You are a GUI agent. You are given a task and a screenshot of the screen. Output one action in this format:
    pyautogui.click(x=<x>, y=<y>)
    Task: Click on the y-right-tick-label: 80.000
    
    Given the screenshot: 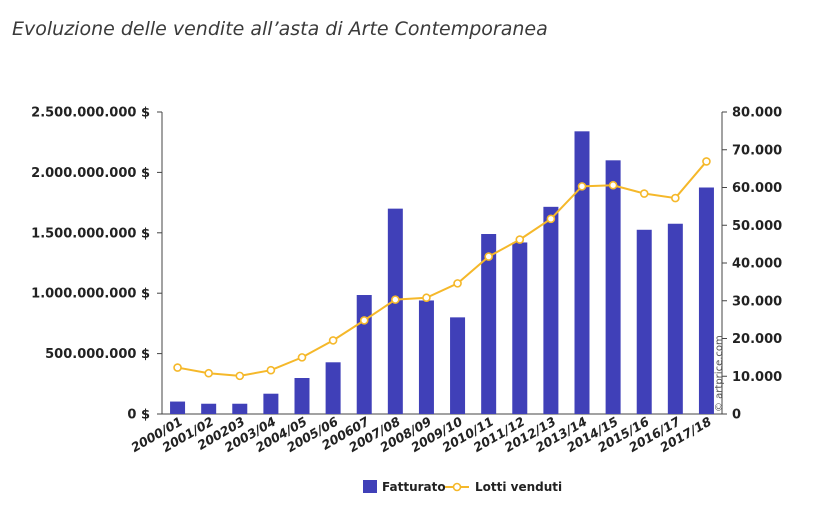 What is the action you would take?
    pyautogui.click(x=757, y=113)
    